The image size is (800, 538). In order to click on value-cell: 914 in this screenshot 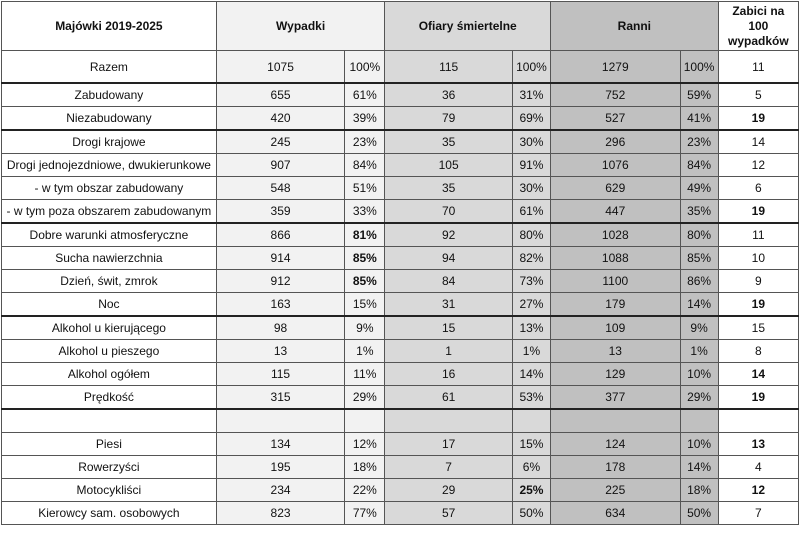, I will do `click(280, 258)`.